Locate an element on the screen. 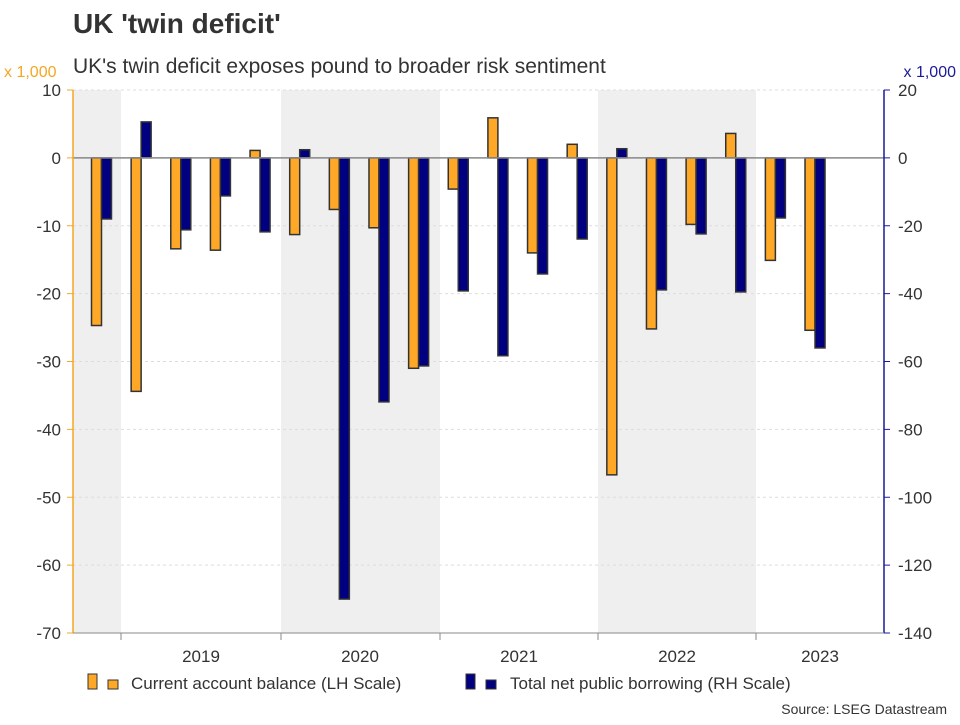 This screenshot has height=725, width=960. left-tick-label: -30 is located at coordinates (48, 362).